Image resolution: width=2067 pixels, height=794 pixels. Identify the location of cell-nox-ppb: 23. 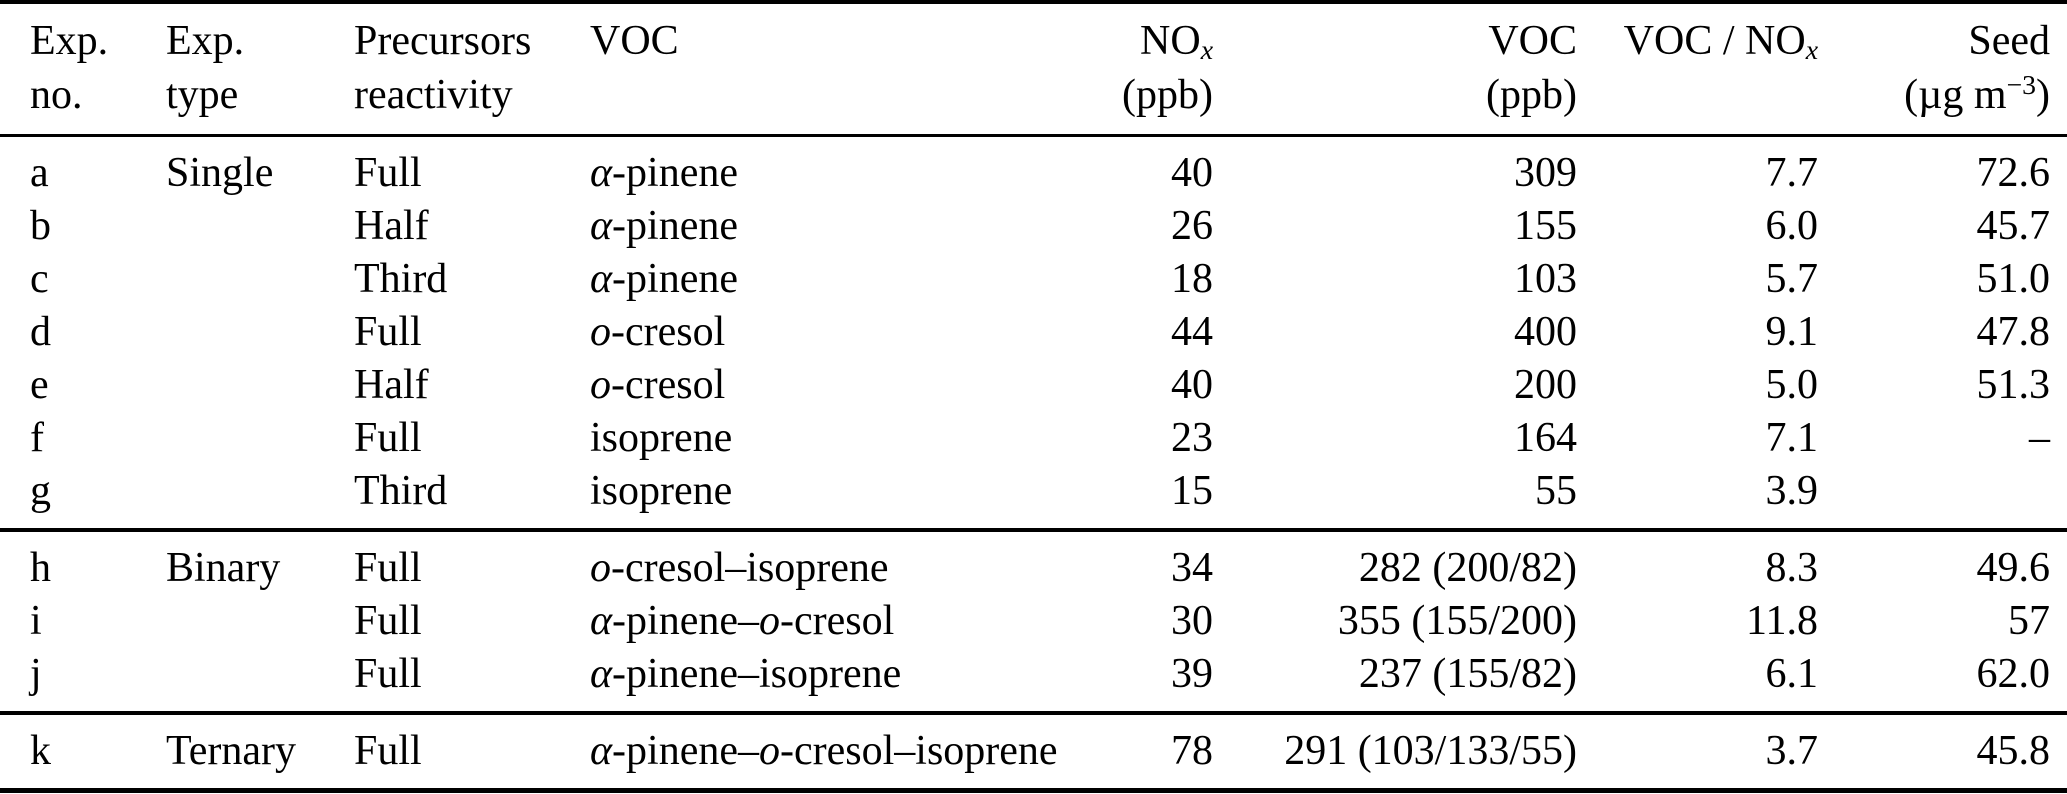
(1192, 438).